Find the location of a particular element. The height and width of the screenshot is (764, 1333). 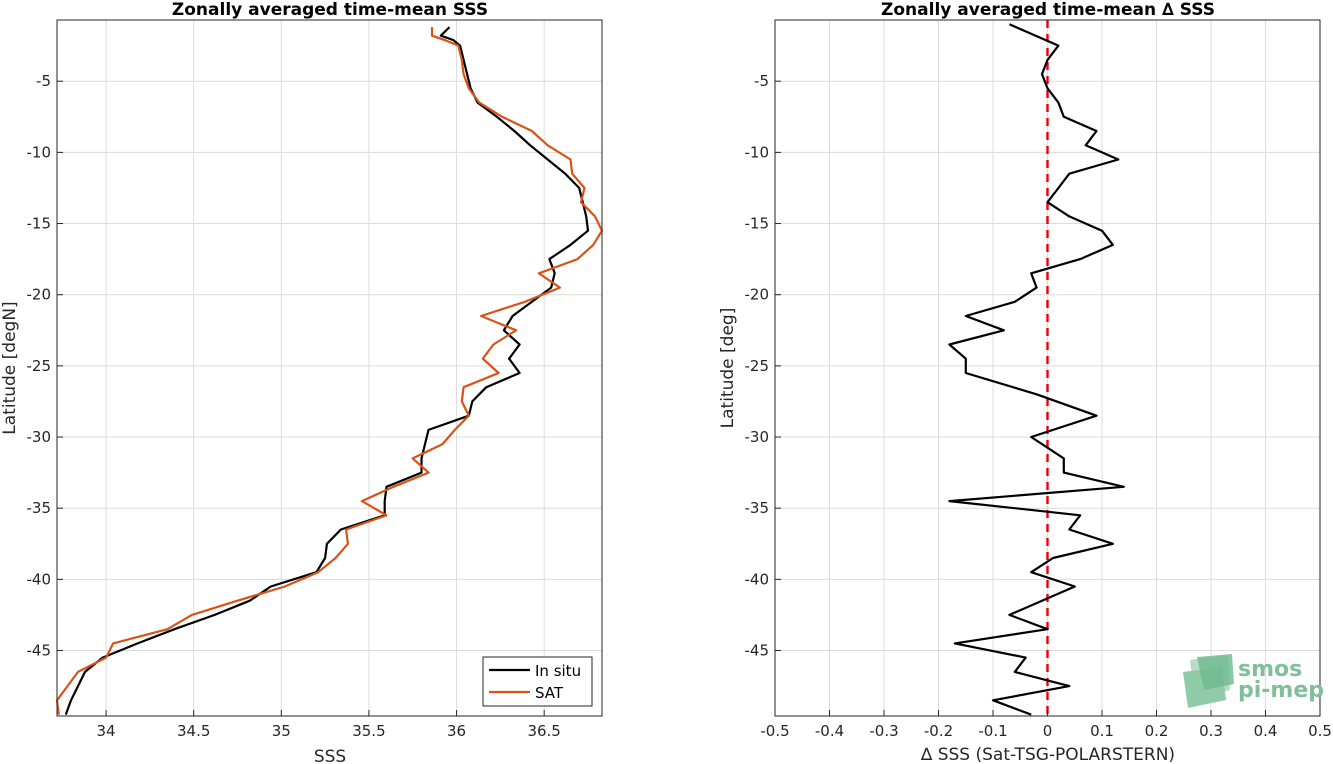

y-tick-label-sss: -10 is located at coordinates (39, 152).